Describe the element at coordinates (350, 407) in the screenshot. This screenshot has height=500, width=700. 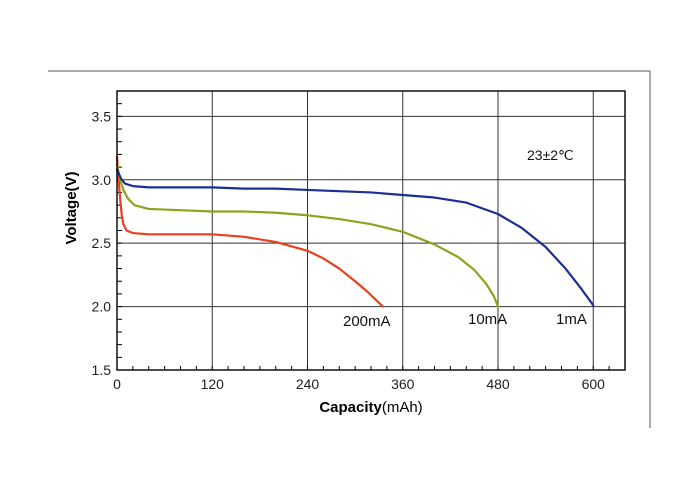
I see `x-axis-title-main: Capacity` at that location.